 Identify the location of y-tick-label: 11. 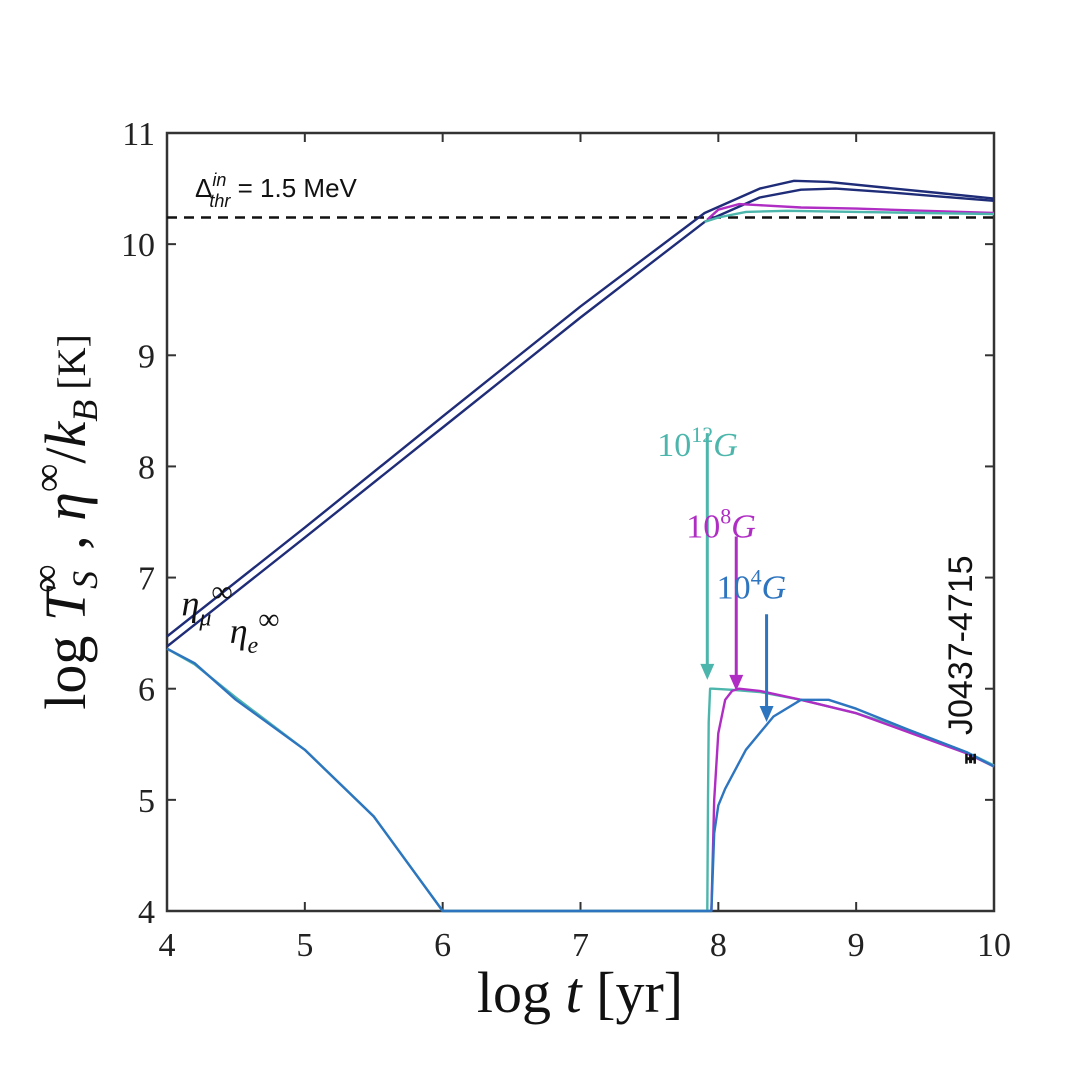
(138, 134).